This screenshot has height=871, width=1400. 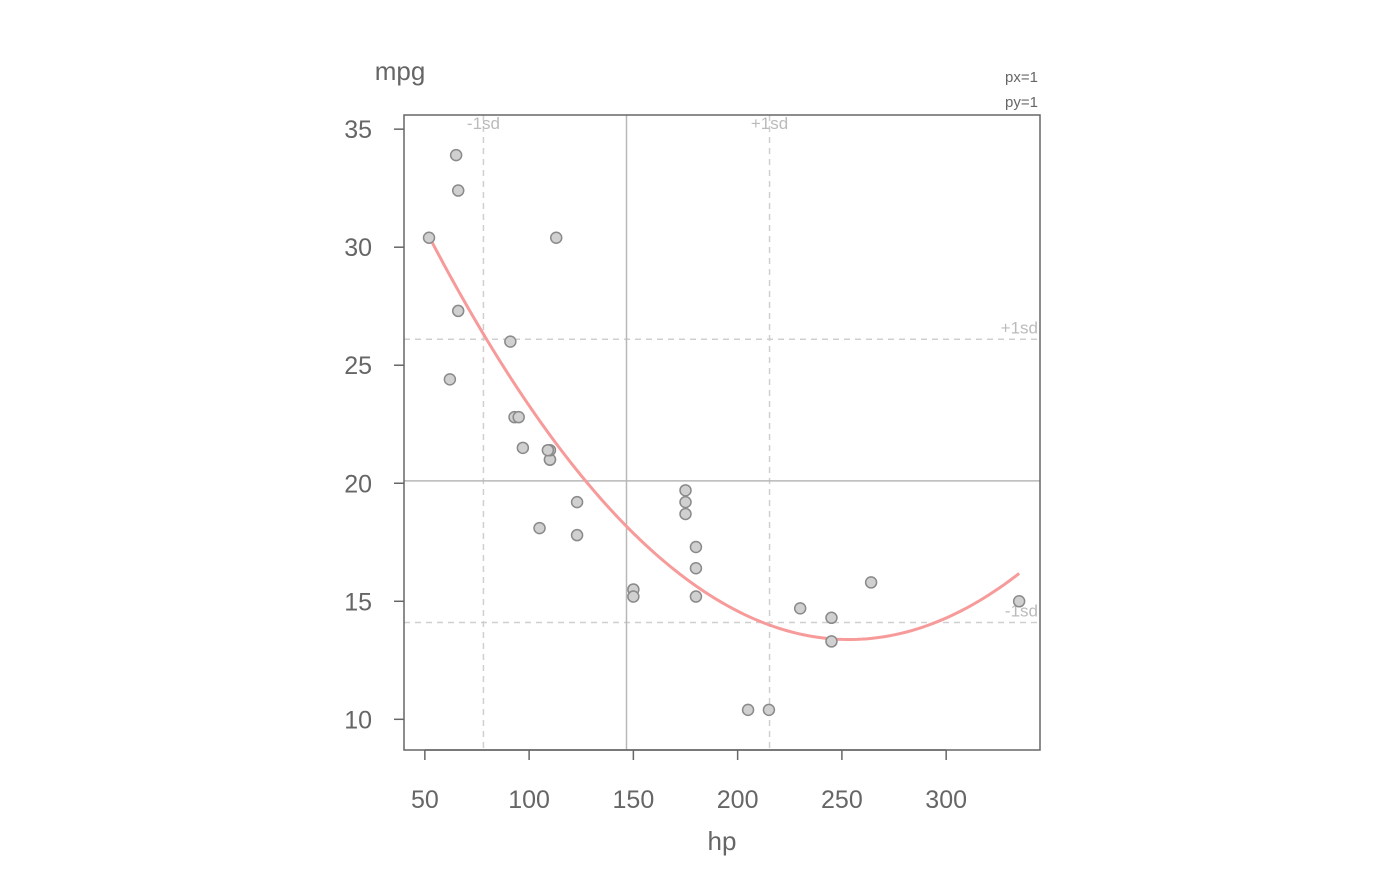 What do you see at coordinates (722, 841) in the screenshot?
I see `x-axis-title: hp` at bounding box center [722, 841].